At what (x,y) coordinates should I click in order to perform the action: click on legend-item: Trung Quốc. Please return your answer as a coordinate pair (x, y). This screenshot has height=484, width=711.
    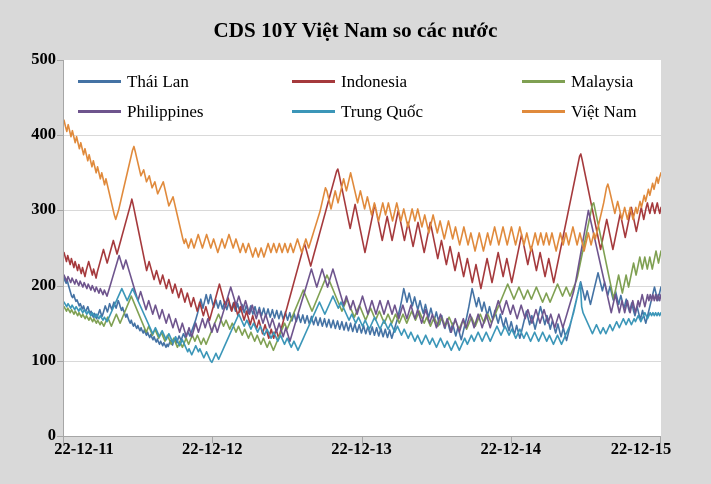
    Looking at the image, I should click on (357, 111).